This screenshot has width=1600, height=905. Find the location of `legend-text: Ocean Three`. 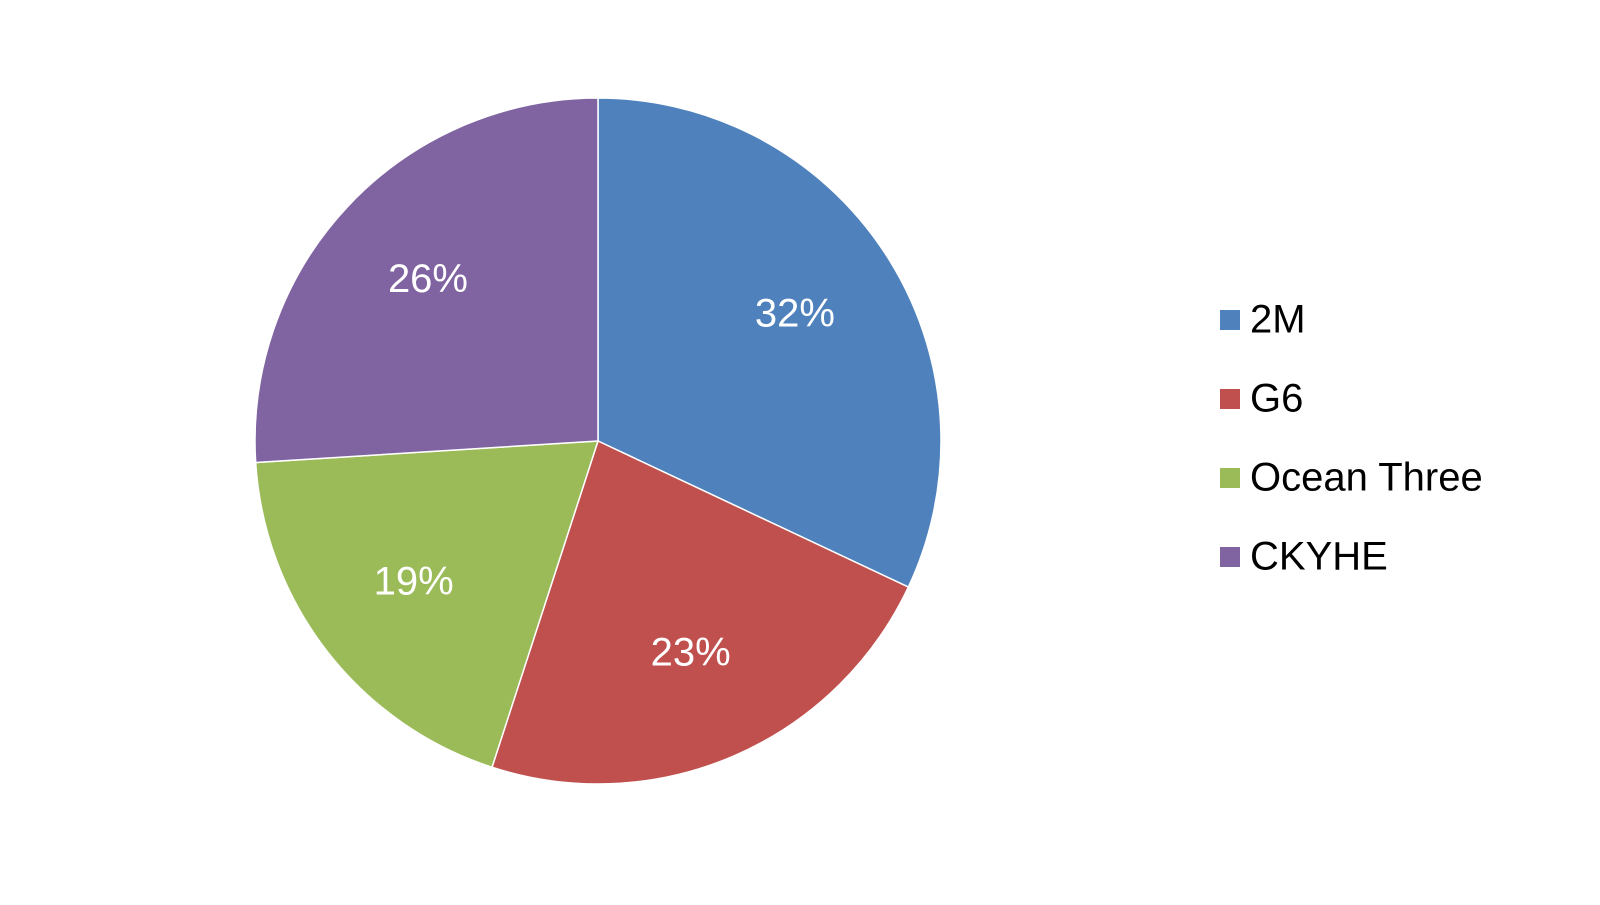

legend-text: Ocean Three is located at coordinates (1366, 478).